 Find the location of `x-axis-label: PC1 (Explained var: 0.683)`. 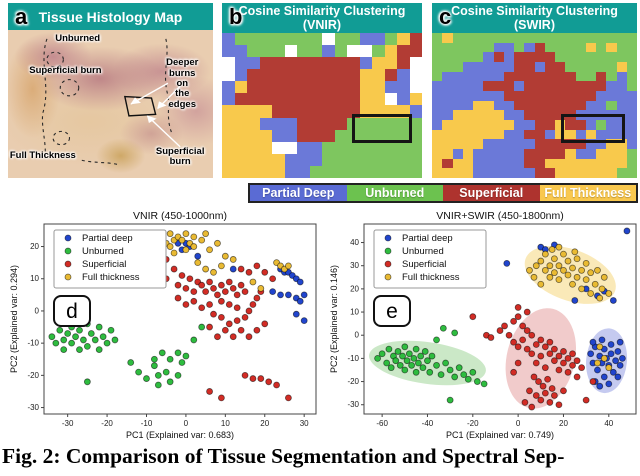

x-axis-label: PC1 (Explained var: 0.683) is located at coordinates (180, 435).